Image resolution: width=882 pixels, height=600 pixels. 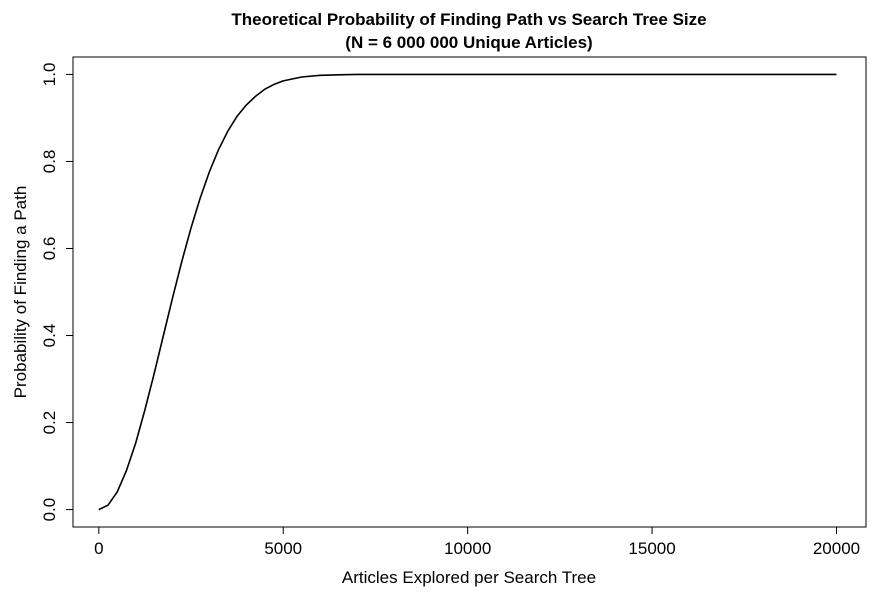 What do you see at coordinates (283, 548) in the screenshot?
I see `x-tick-label: 5000` at bounding box center [283, 548].